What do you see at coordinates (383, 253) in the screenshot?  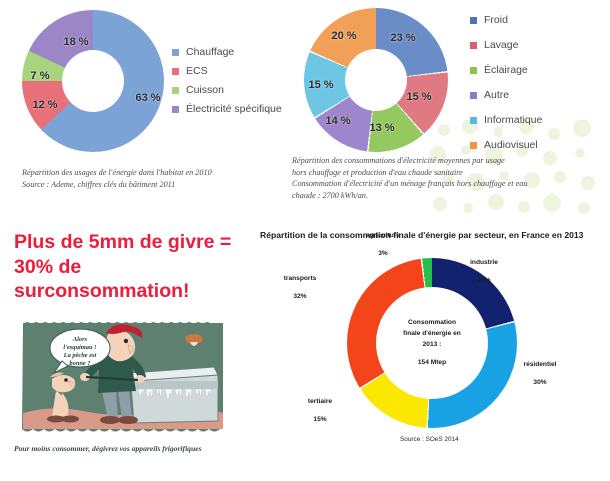 I see `sector-label-agriculture-value: 3%` at bounding box center [383, 253].